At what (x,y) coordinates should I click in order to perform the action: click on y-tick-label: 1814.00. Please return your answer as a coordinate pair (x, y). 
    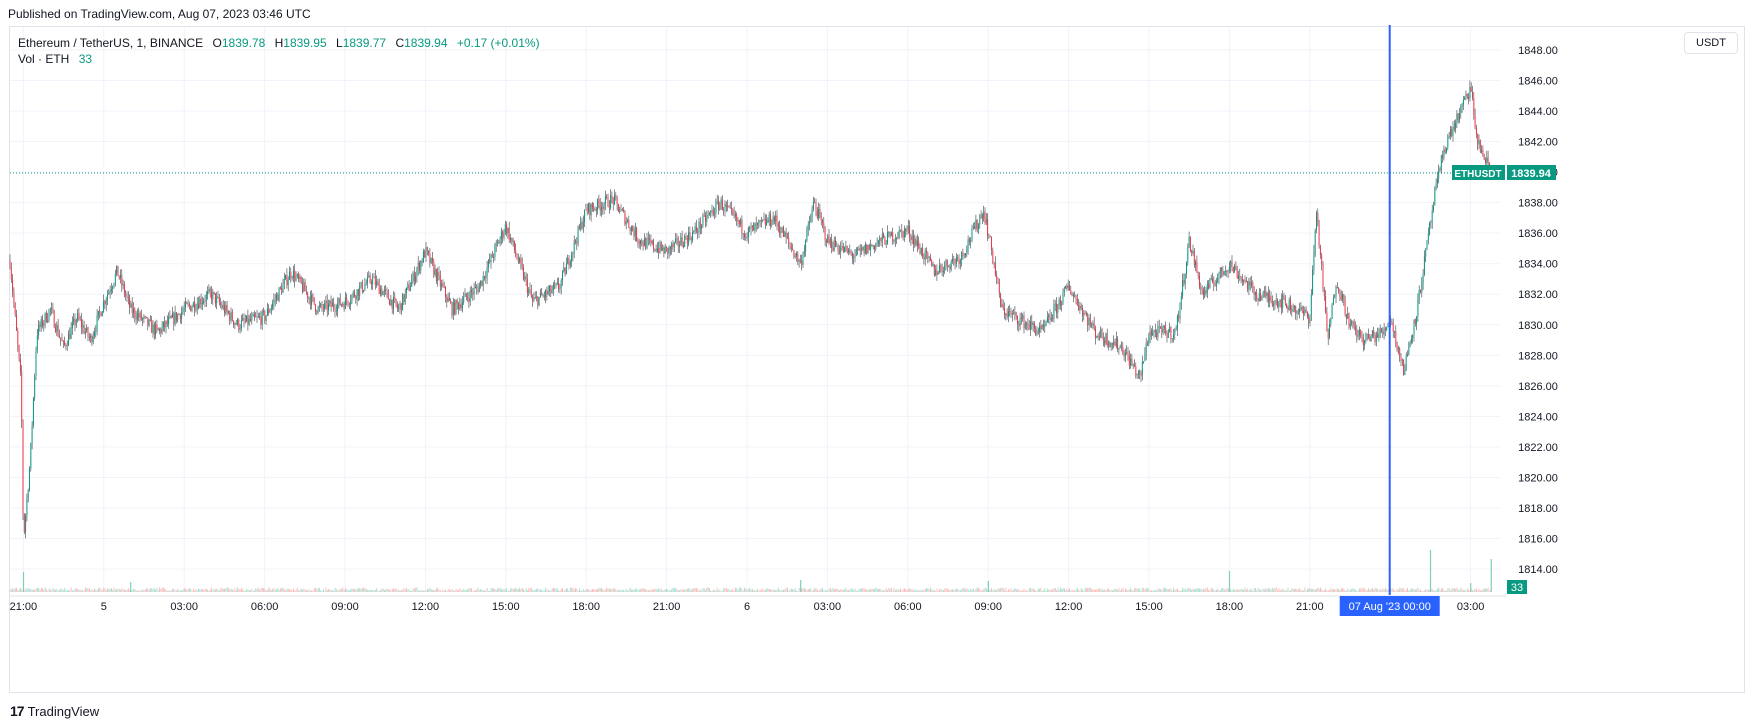
    Looking at the image, I should click on (1538, 570).